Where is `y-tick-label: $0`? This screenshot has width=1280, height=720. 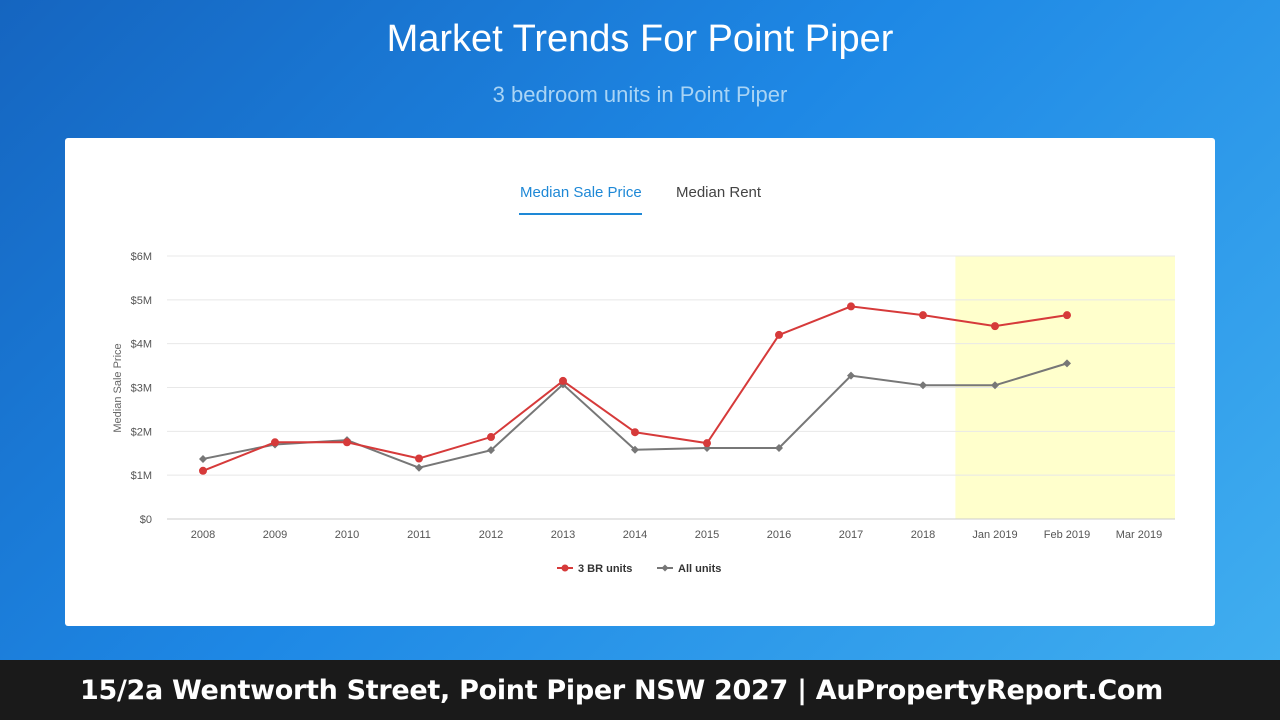 y-tick-label: $0 is located at coordinates (146, 520).